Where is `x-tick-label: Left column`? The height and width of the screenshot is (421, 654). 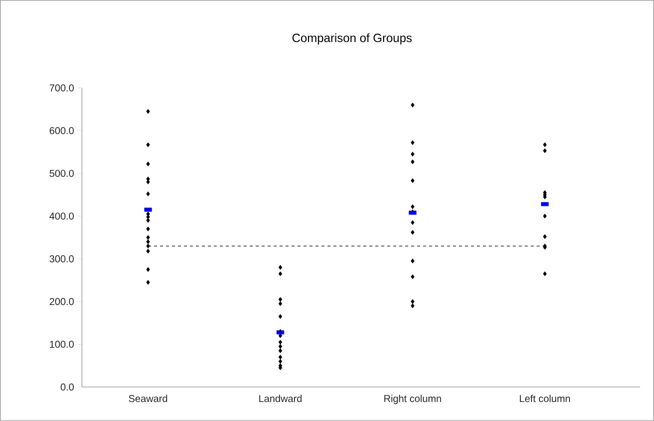 x-tick-label: Left column is located at coordinates (545, 398).